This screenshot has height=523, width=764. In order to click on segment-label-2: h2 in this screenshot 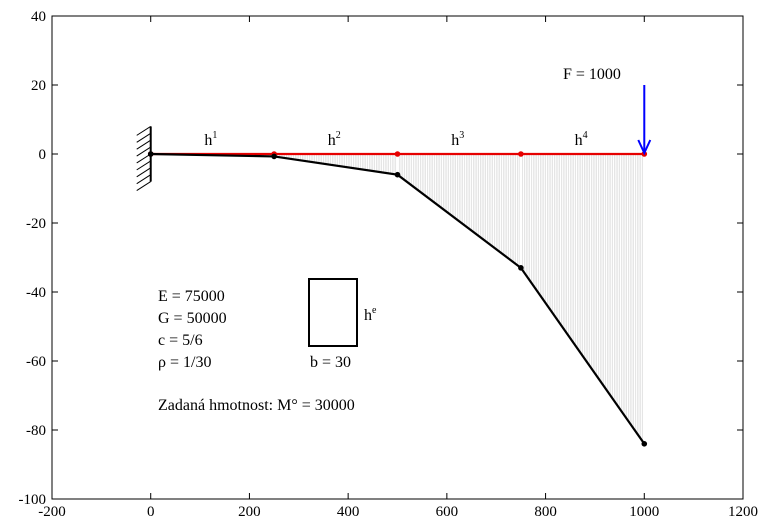, I will do `click(334, 139)`.